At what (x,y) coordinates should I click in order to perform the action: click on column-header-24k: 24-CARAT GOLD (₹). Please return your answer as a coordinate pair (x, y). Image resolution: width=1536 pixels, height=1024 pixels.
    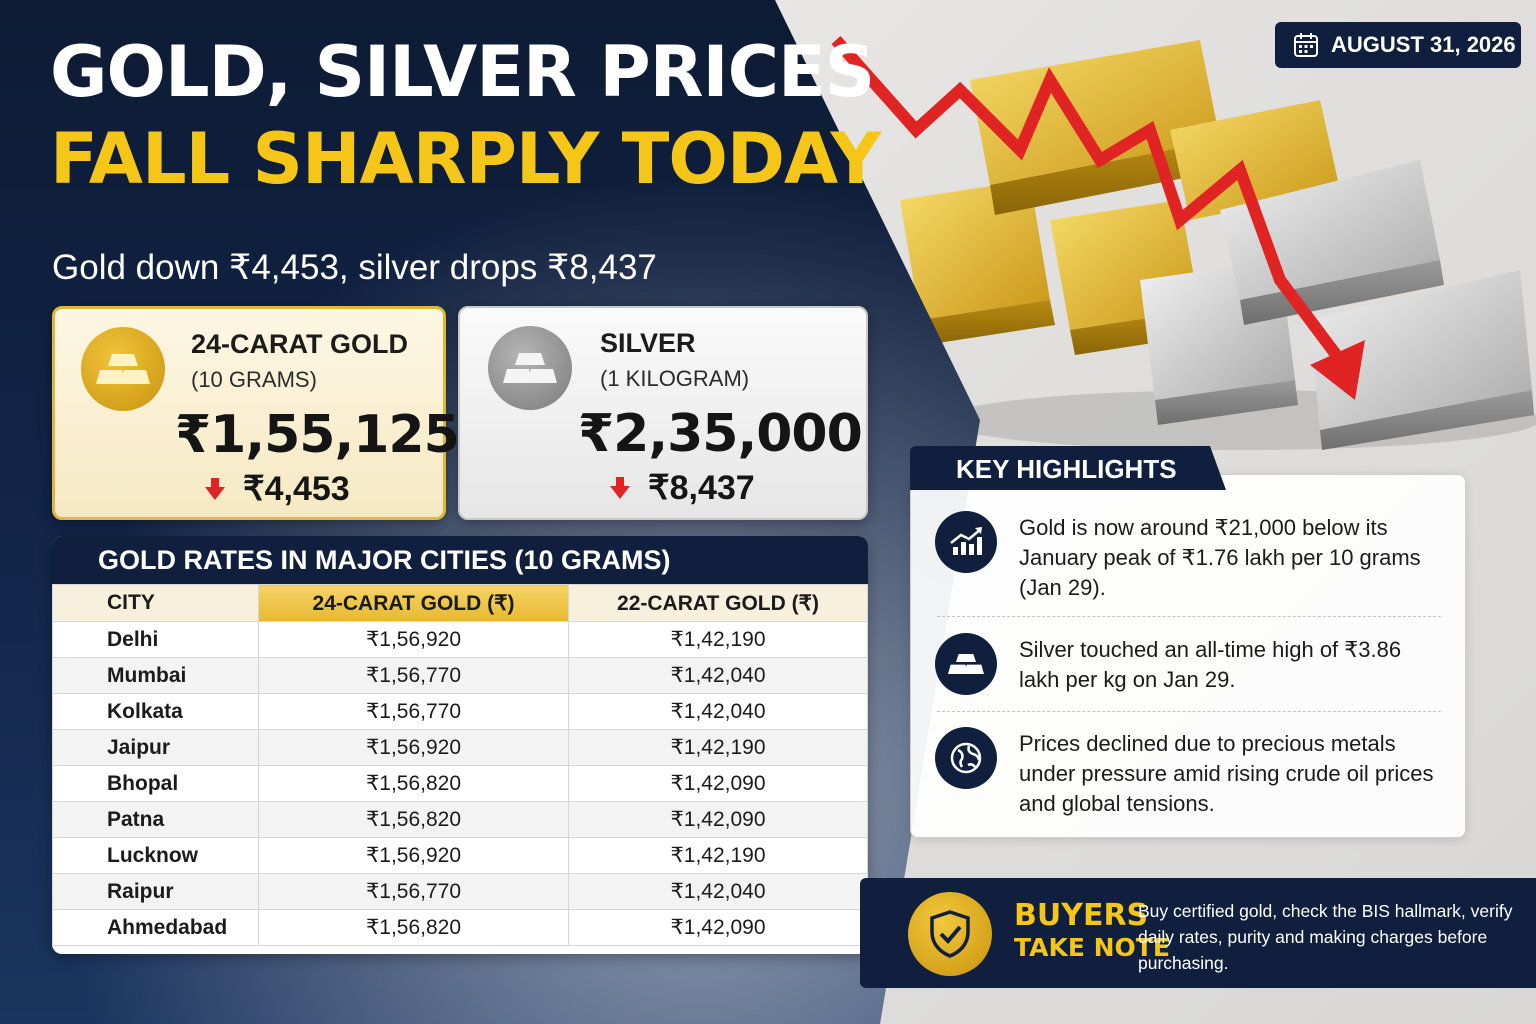
    Looking at the image, I should click on (413, 603).